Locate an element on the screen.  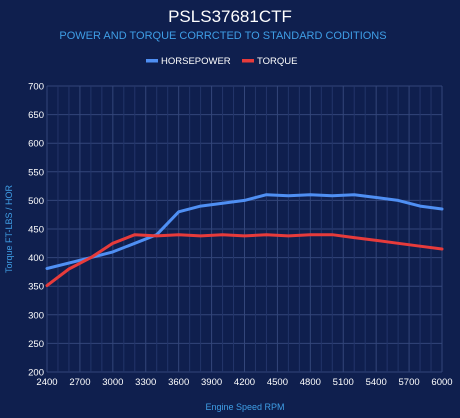
y-tick-label: 200 is located at coordinates (36, 373).